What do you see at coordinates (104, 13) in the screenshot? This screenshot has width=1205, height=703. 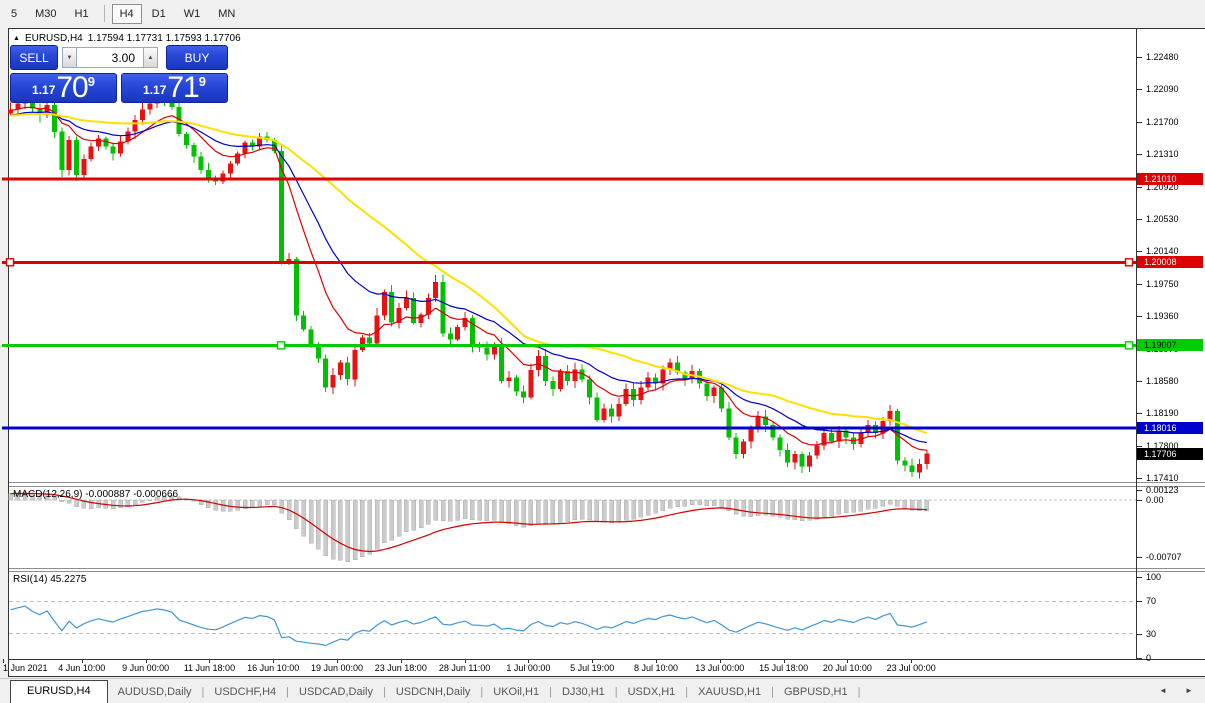 I see `toolbar-separator` at bounding box center [104, 13].